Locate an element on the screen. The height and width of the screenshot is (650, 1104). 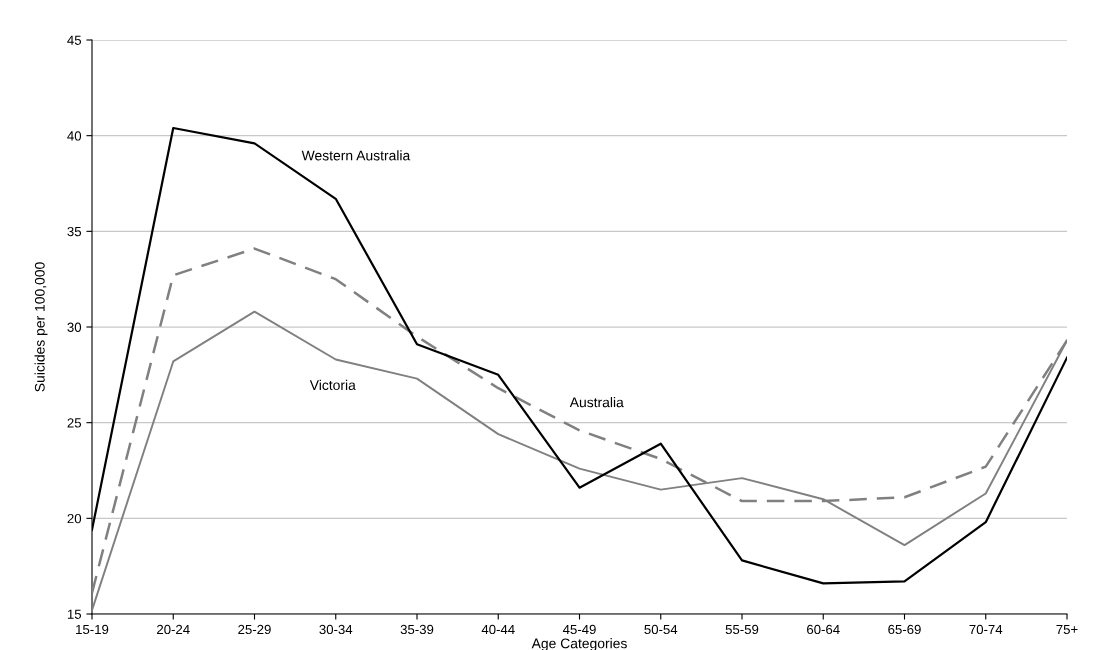
x-tick-label: 60-64 is located at coordinates (823, 629).